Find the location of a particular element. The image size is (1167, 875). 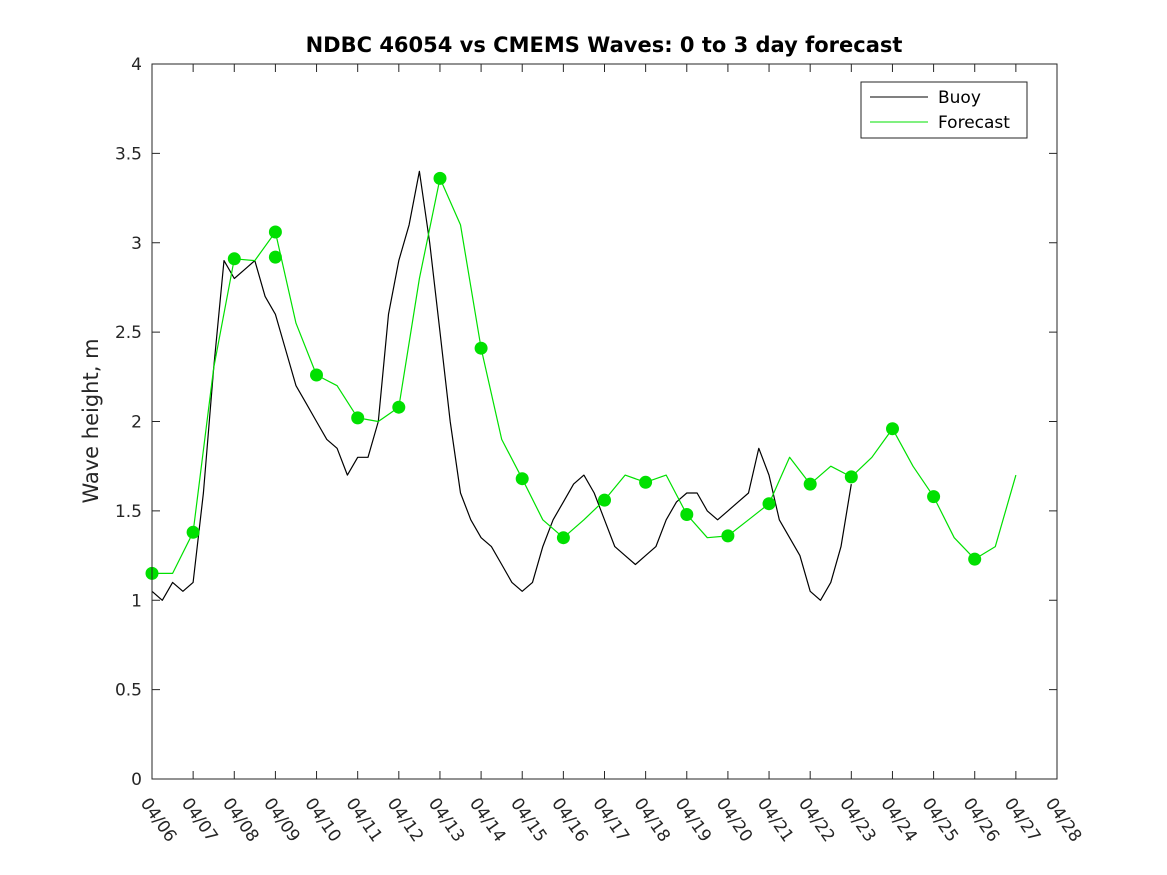

x-tick-label: 04/21 is located at coordinates (775, 820).